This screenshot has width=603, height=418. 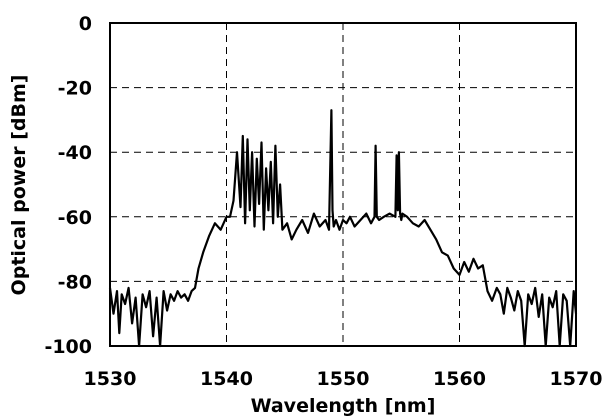 I want to click on y-axis-label: Optical power [dBm], so click(x=19, y=185).